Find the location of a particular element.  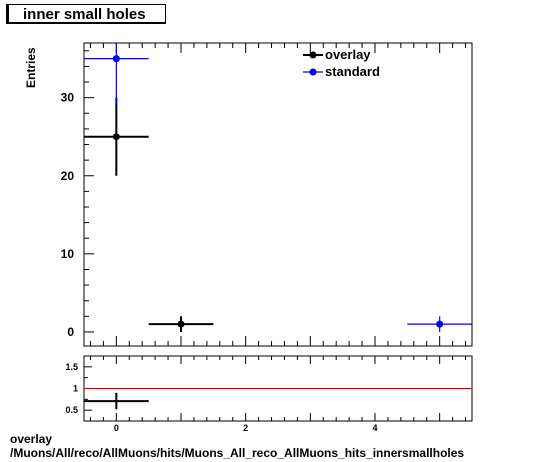

legend-label: overlay is located at coordinates (348, 54).